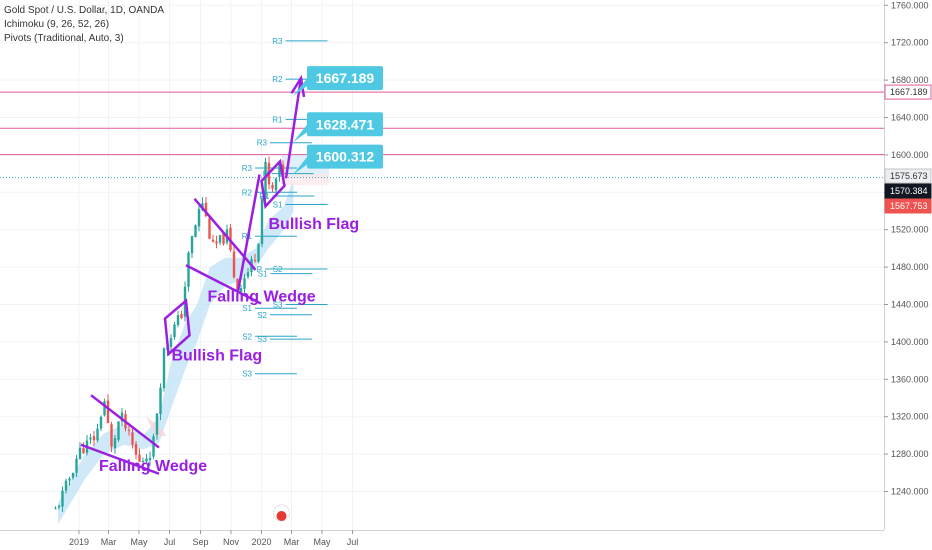 The width and height of the screenshot is (932, 550). I want to click on flag-2-rectangle, so click(273, 184).